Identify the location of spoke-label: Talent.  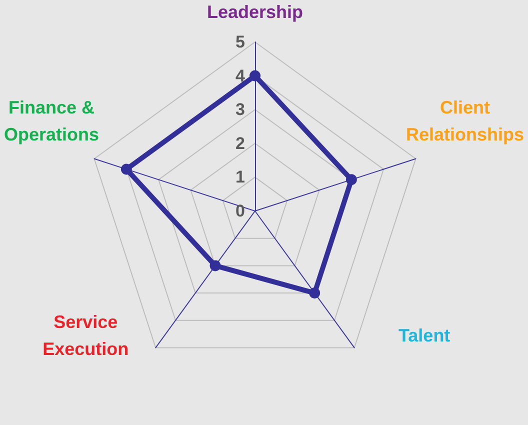
(424, 336).